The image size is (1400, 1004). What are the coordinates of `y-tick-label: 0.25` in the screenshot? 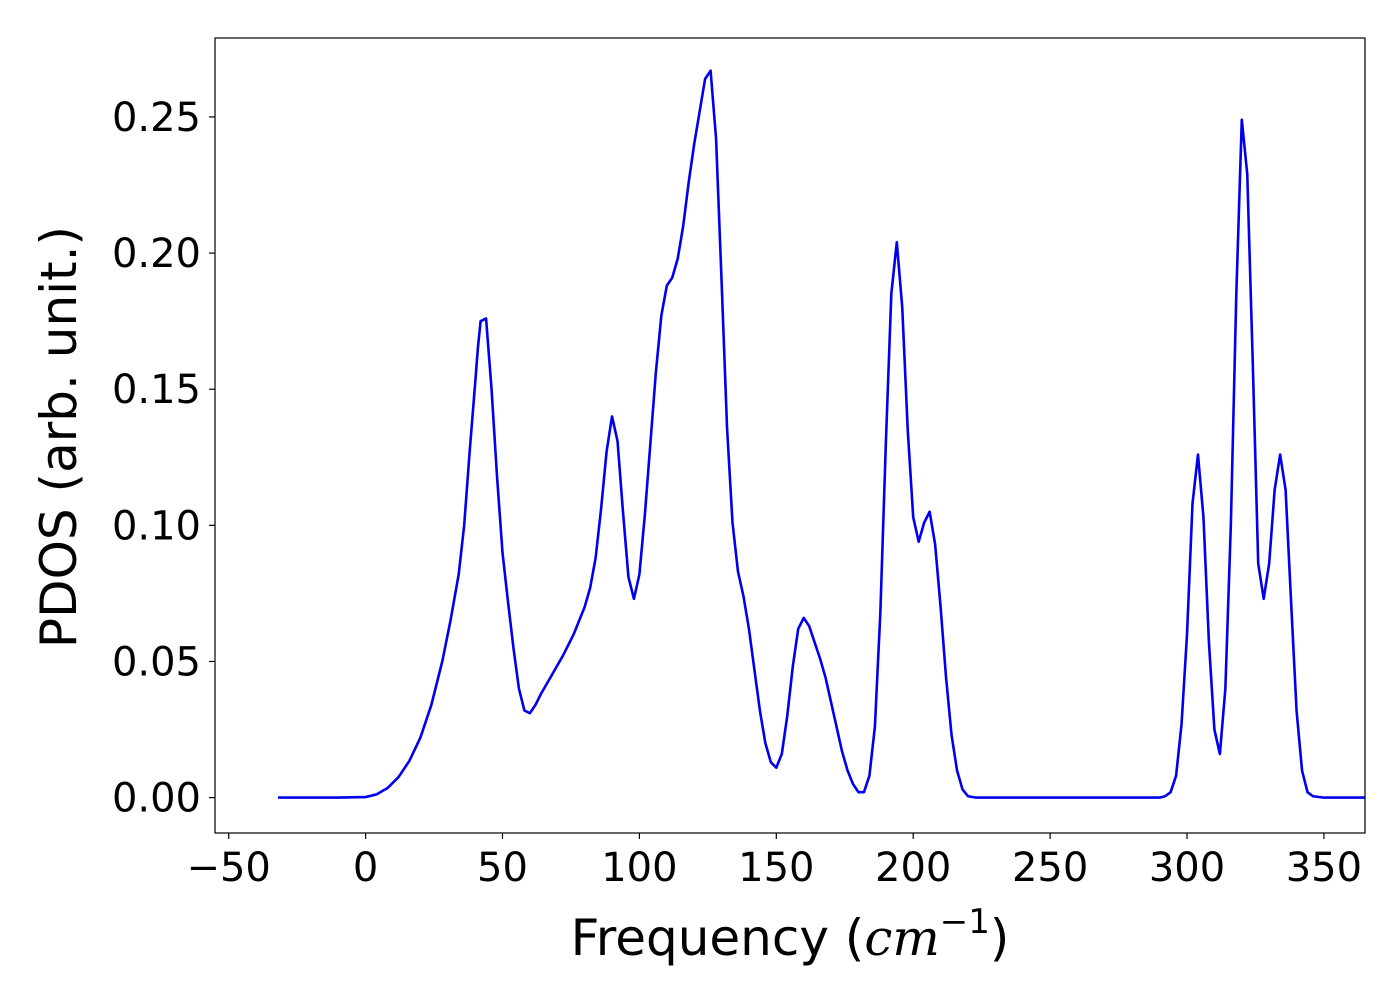 It's located at (156, 118).